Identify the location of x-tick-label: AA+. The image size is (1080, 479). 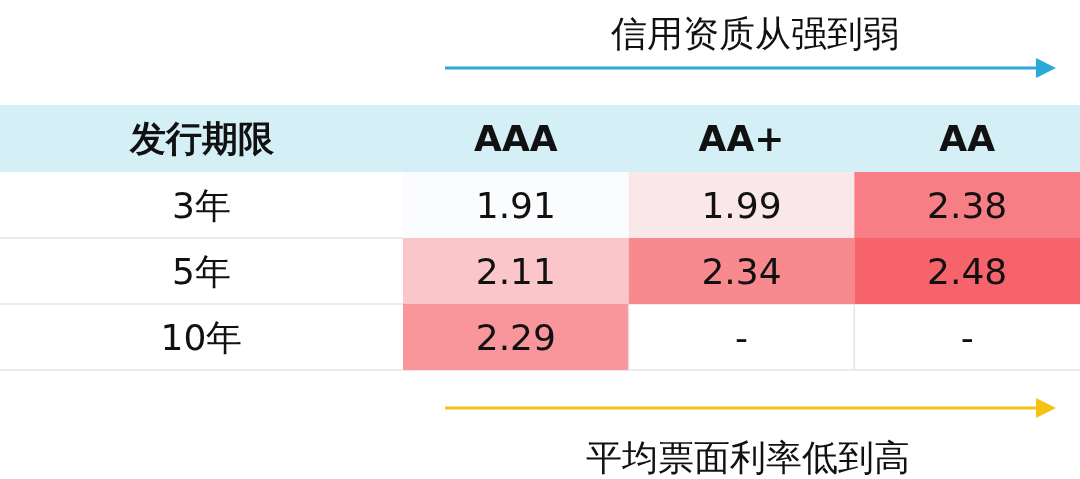
(741, 138).